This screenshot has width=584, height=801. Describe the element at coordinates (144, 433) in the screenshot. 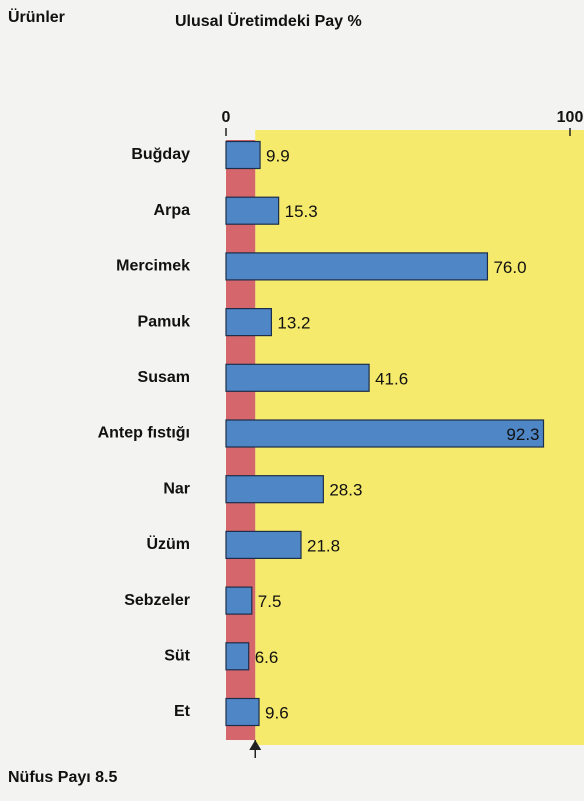

I see `y-tick-label: Antep fıstığı` at that location.